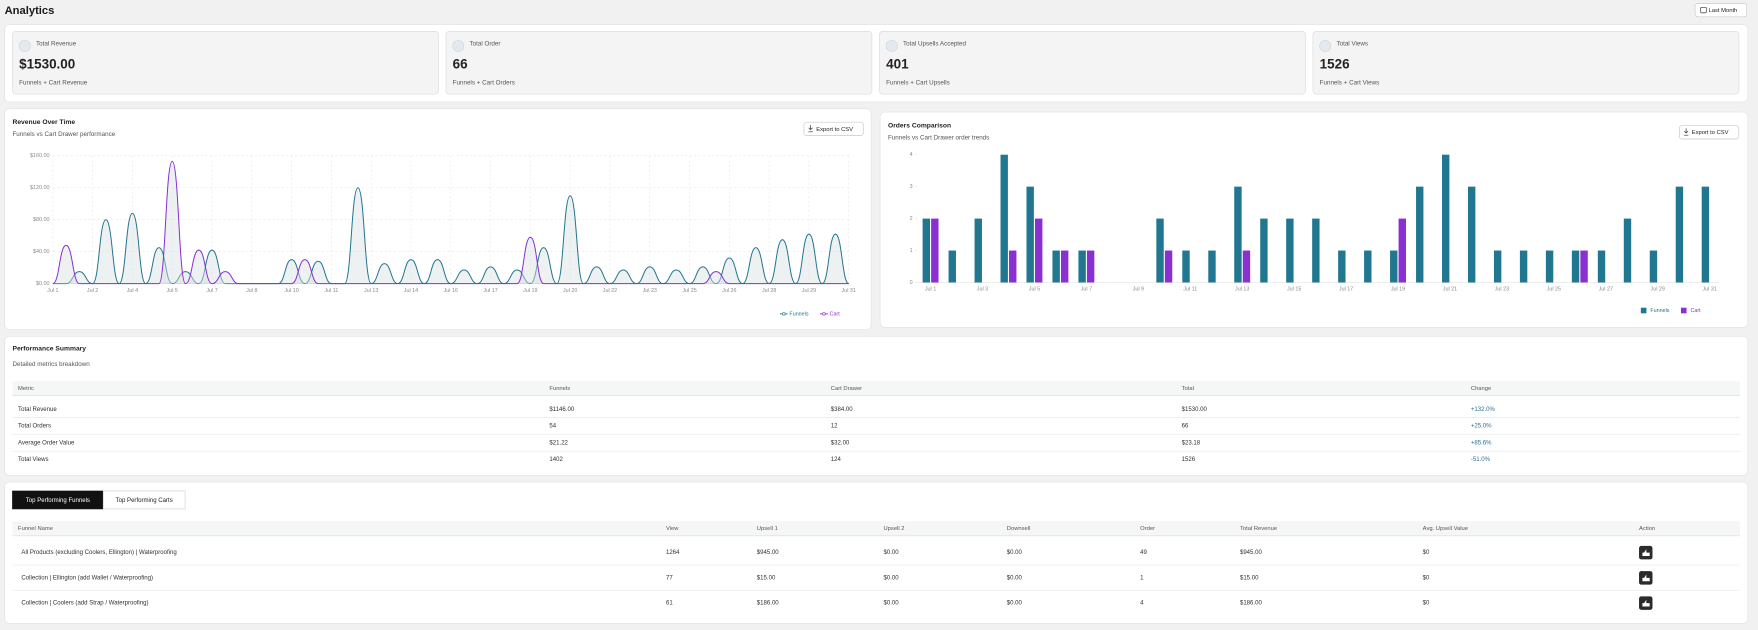  Describe the element at coordinates (46, 443) in the screenshot. I see `table-cell: Average Order Value` at that location.